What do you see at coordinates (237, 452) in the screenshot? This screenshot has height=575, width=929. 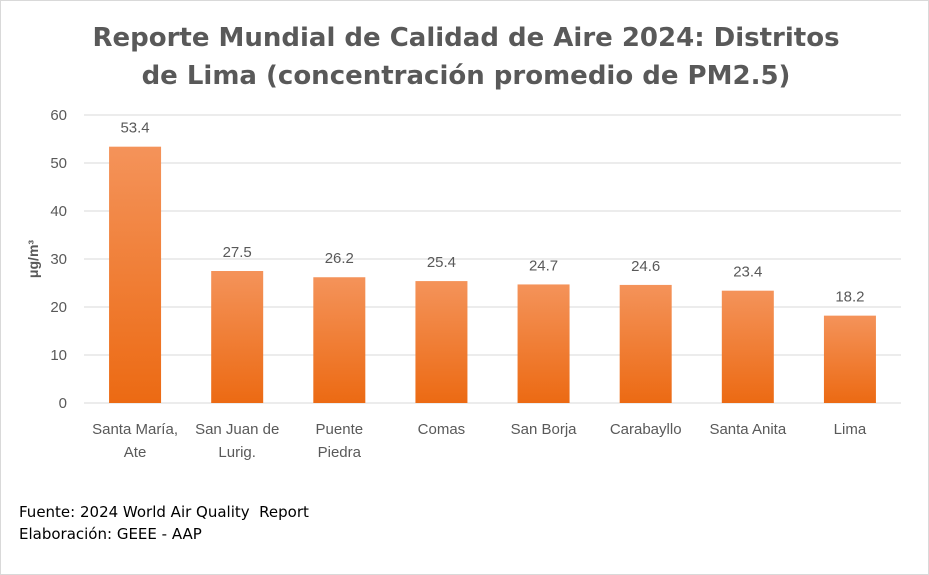 I see `x-tick-label: Lurig.` at bounding box center [237, 452].